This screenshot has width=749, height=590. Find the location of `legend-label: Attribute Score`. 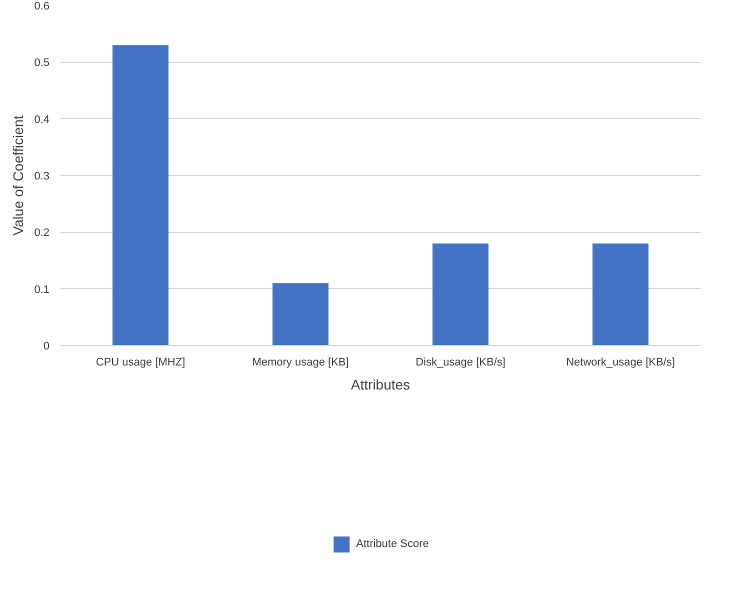

legend-label: Attribute Score is located at coordinates (392, 544).